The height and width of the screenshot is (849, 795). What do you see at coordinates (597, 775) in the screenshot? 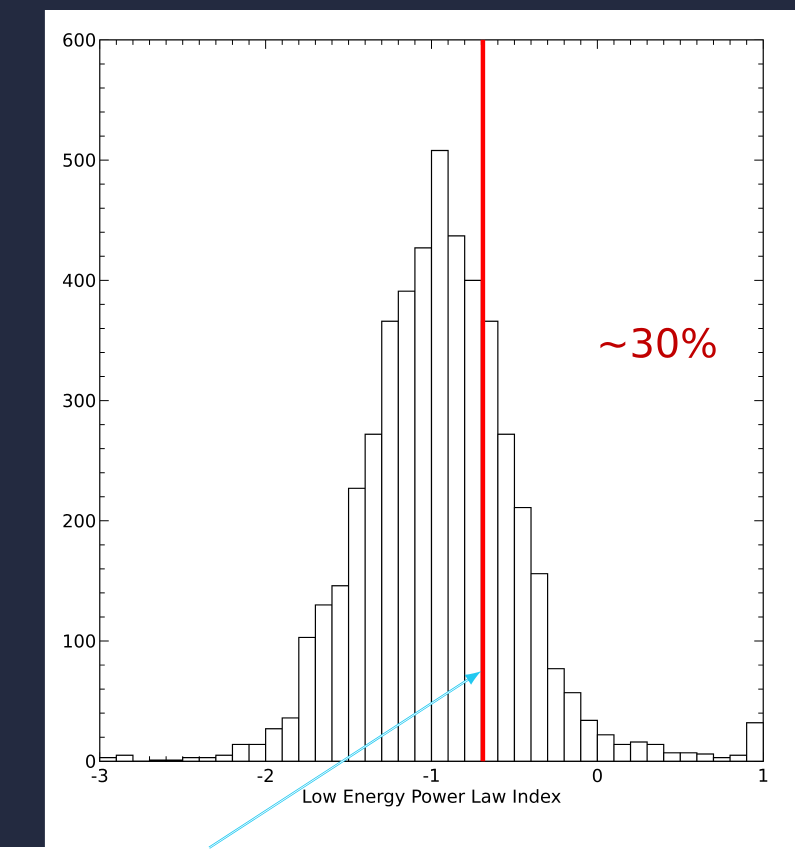
I see `x-tick-label: 0` at bounding box center [597, 775].